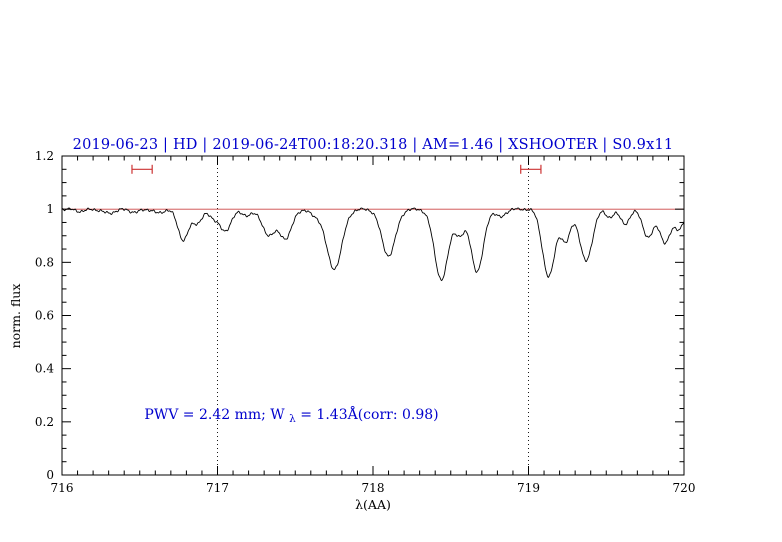 This screenshot has width=782, height=542. Describe the element at coordinates (62, 488) in the screenshot. I see `x-tick-label: 716` at that location.